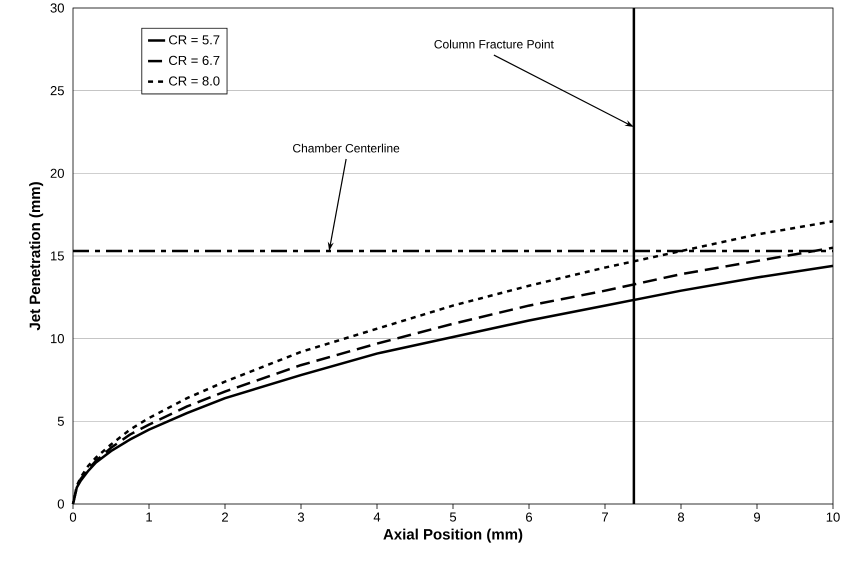 This screenshot has width=844, height=580. I want to click on x-tick-label: 7, so click(605, 517).